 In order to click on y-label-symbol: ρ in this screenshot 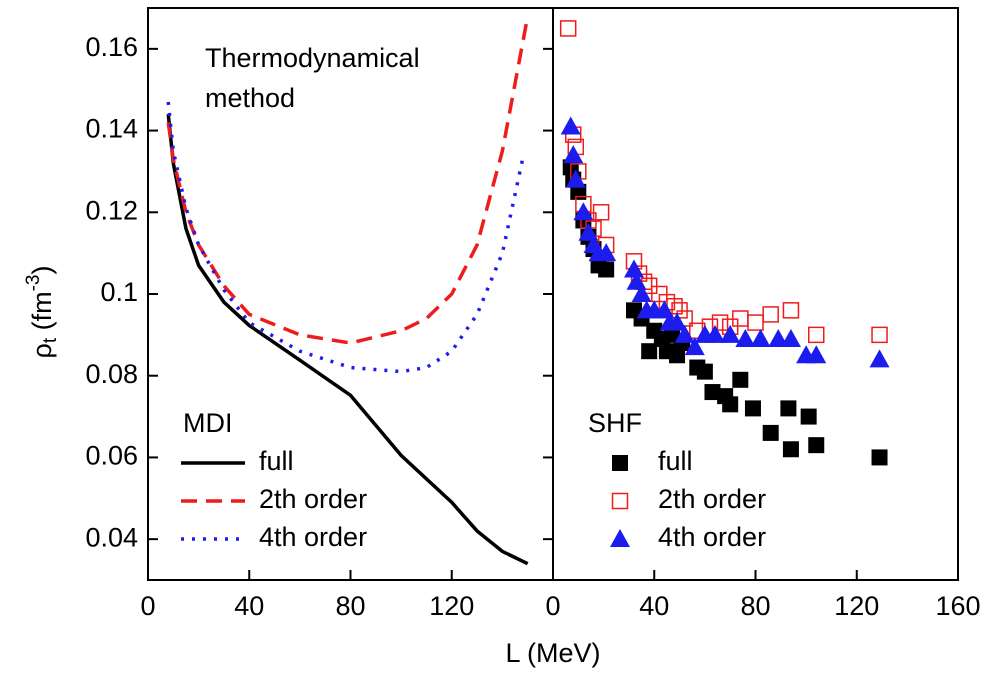, I will do `click(42, 350)`.